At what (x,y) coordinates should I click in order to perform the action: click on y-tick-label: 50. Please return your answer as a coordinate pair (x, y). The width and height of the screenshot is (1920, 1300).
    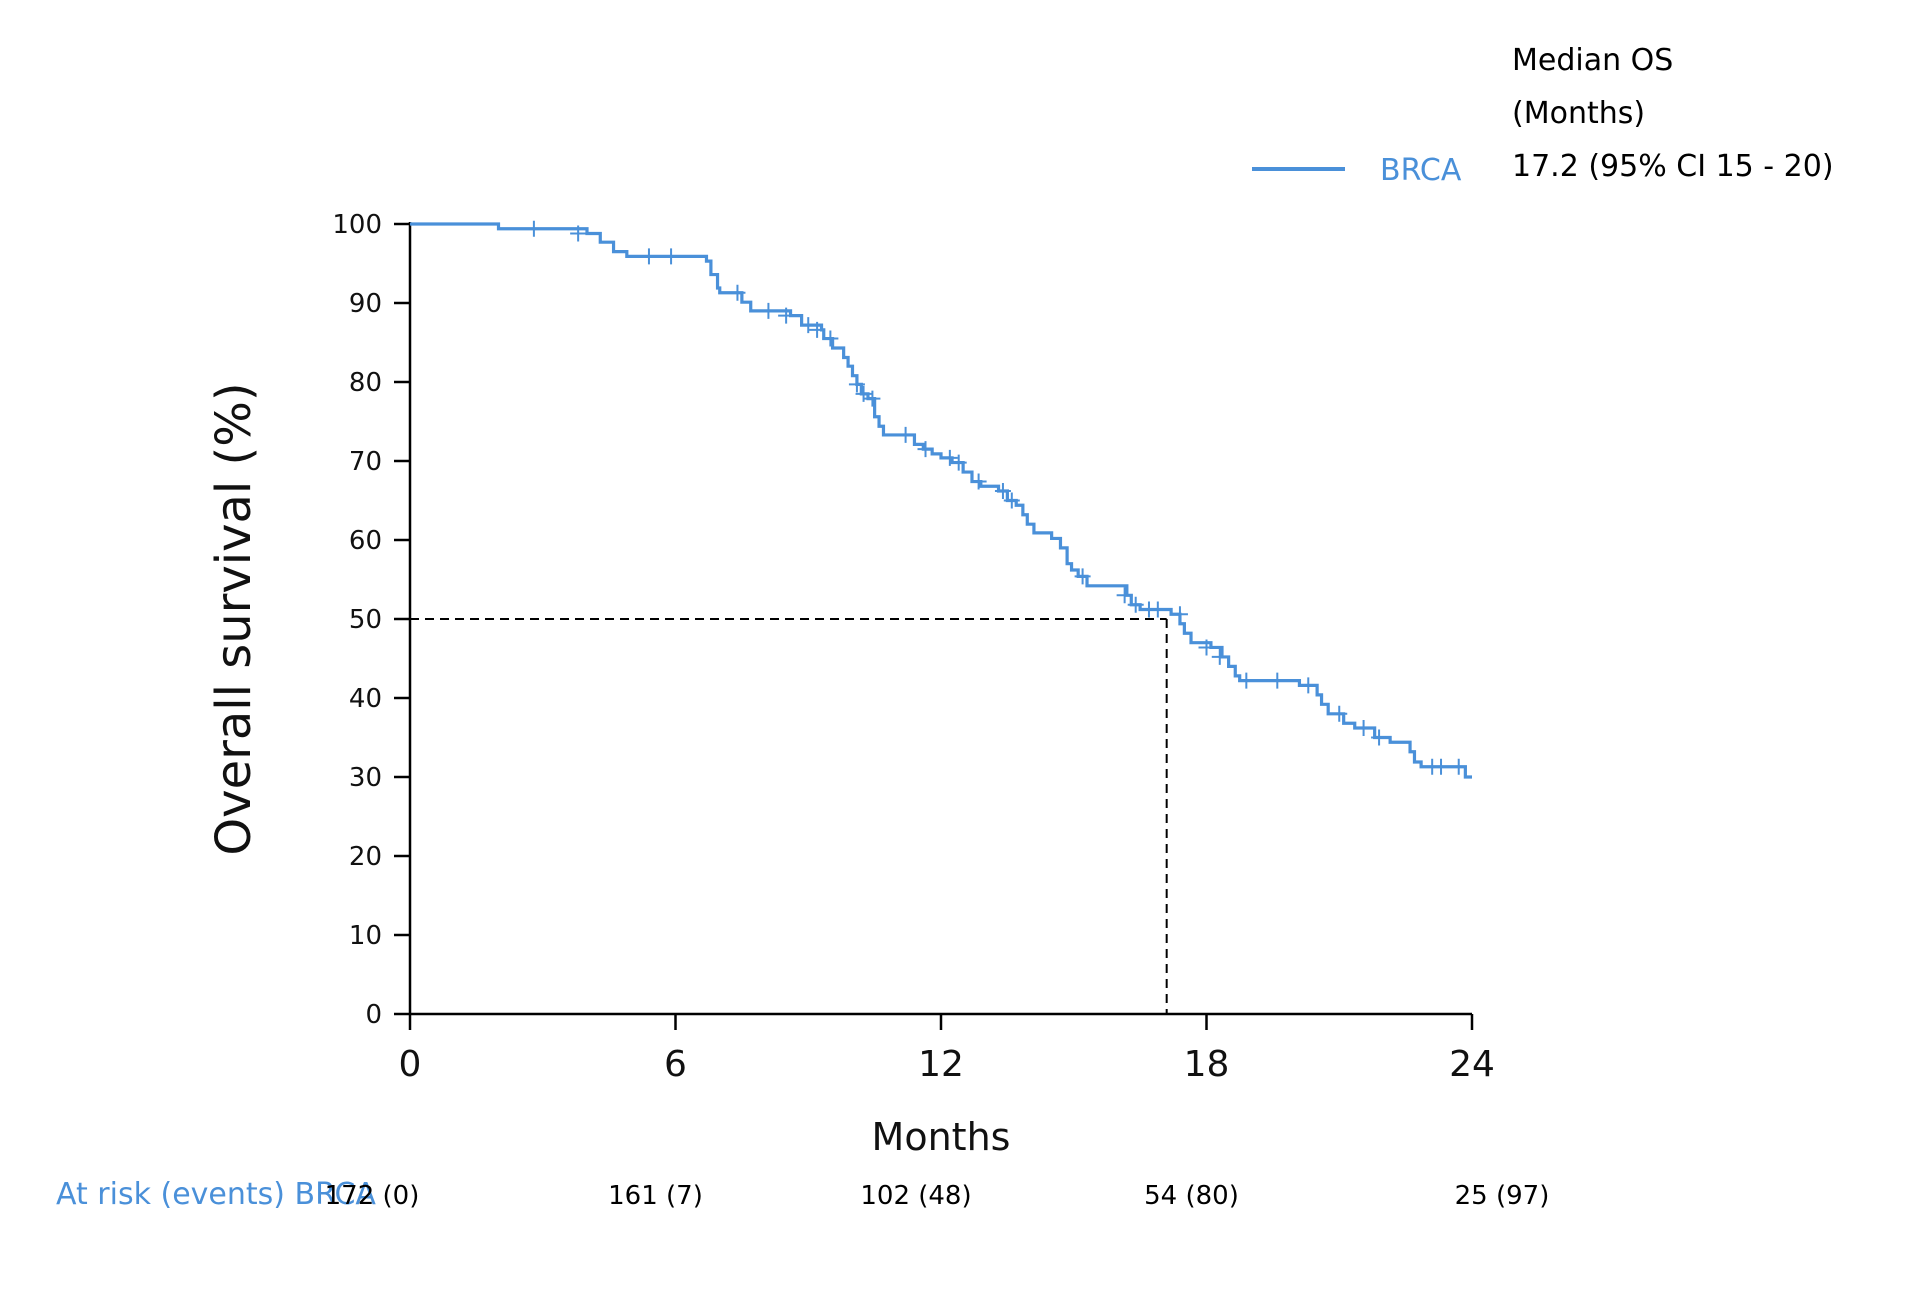
    Looking at the image, I should click on (365, 620).